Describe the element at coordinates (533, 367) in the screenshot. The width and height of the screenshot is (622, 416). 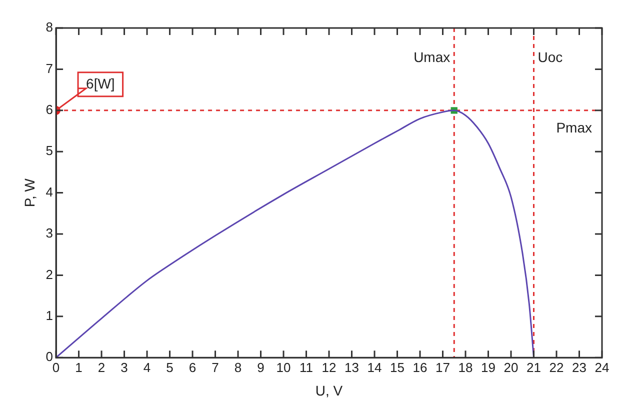
I see `x-tick-label: 21` at that location.